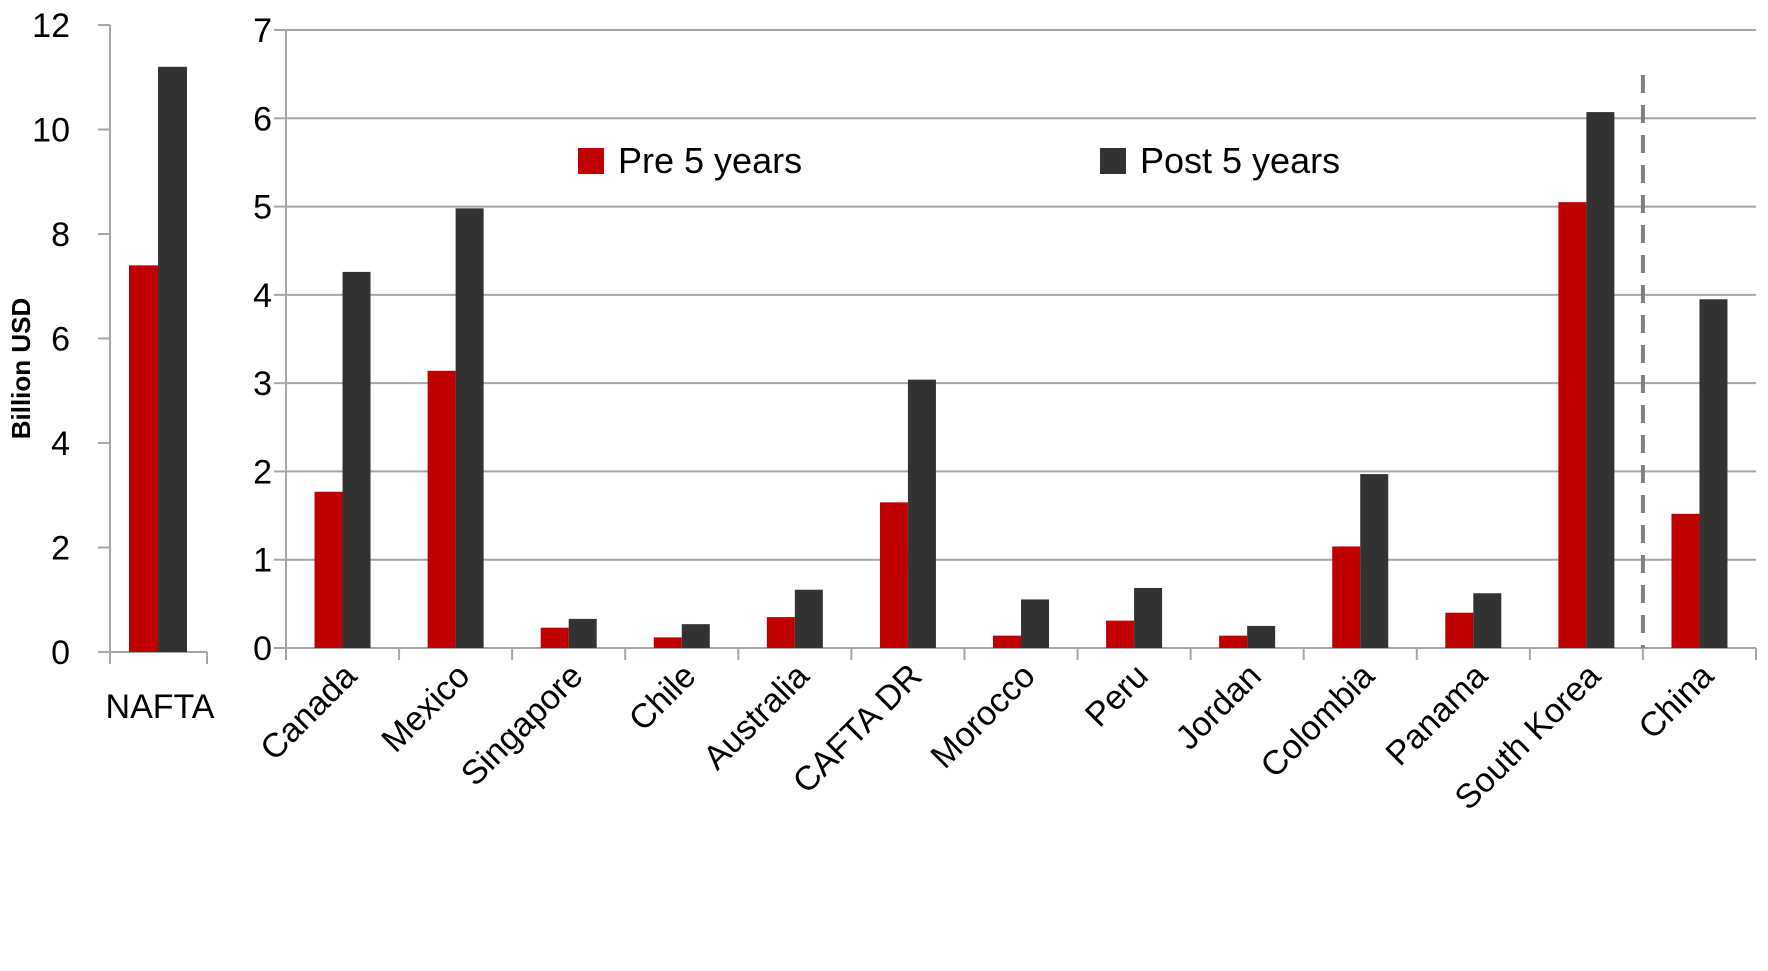 This screenshot has height=971, width=1768. Describe the element at coordinates (328, 569) in the screenshot. I see `bar-pre-canada` at that location.